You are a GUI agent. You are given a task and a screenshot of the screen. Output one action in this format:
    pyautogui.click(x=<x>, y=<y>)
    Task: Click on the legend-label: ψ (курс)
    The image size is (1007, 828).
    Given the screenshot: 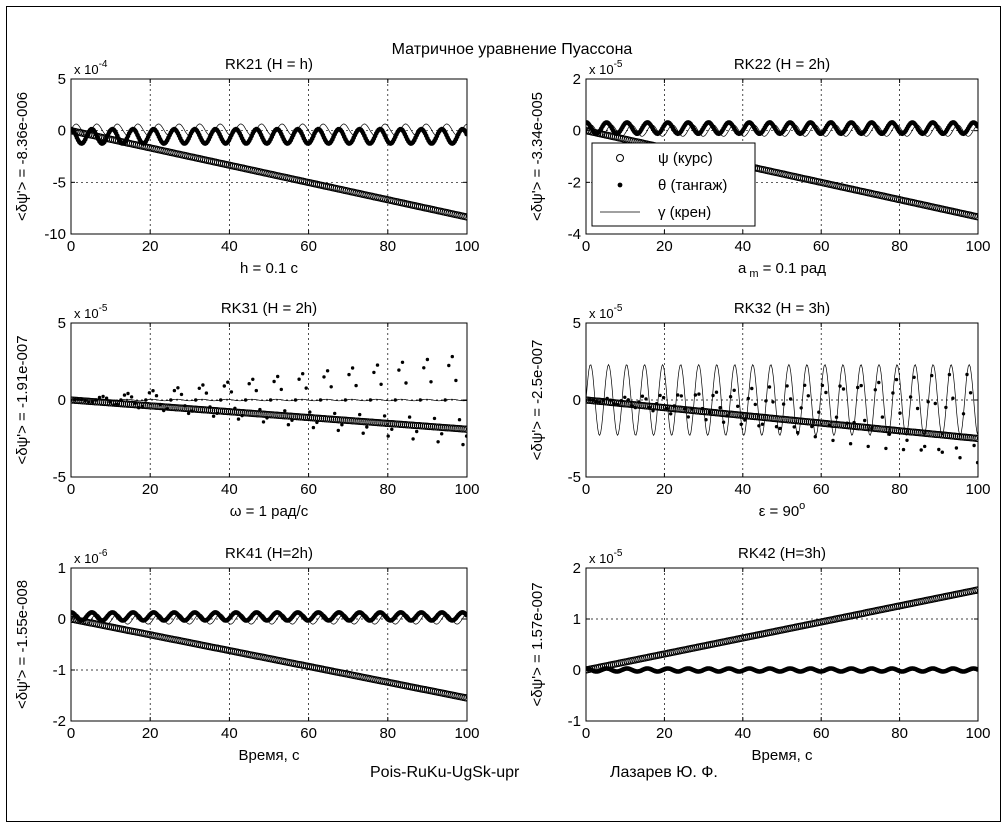 What is the action you would take?
    pyautogui.click(x=685, y=158)
    